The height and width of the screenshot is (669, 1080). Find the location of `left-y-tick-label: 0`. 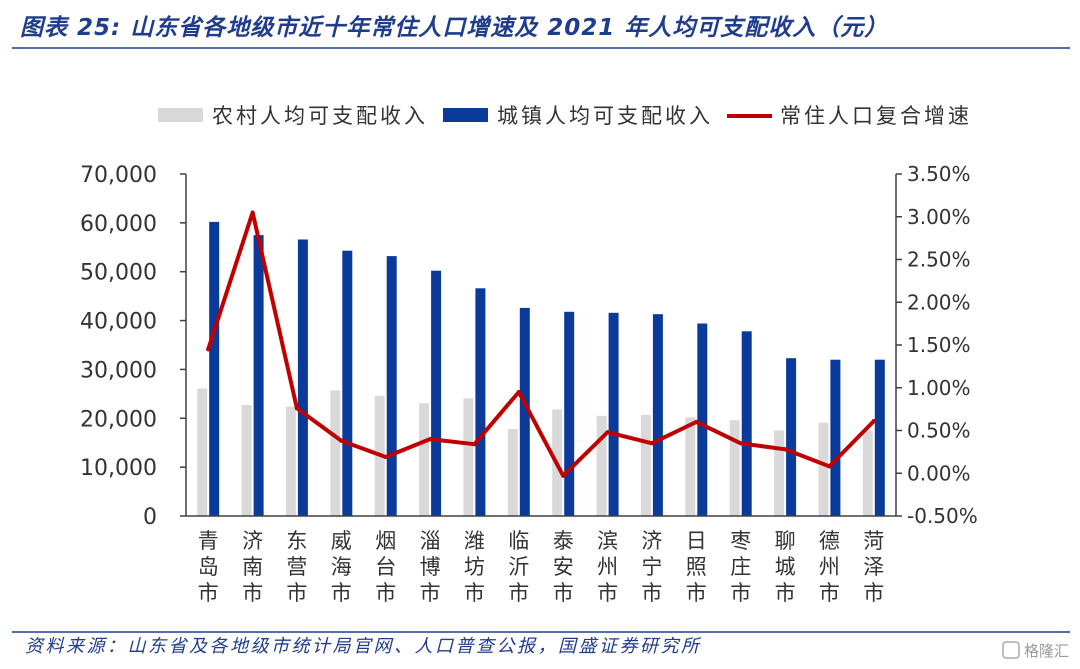

left-y-tick-label: 0 is located at coordinates (150, 517).